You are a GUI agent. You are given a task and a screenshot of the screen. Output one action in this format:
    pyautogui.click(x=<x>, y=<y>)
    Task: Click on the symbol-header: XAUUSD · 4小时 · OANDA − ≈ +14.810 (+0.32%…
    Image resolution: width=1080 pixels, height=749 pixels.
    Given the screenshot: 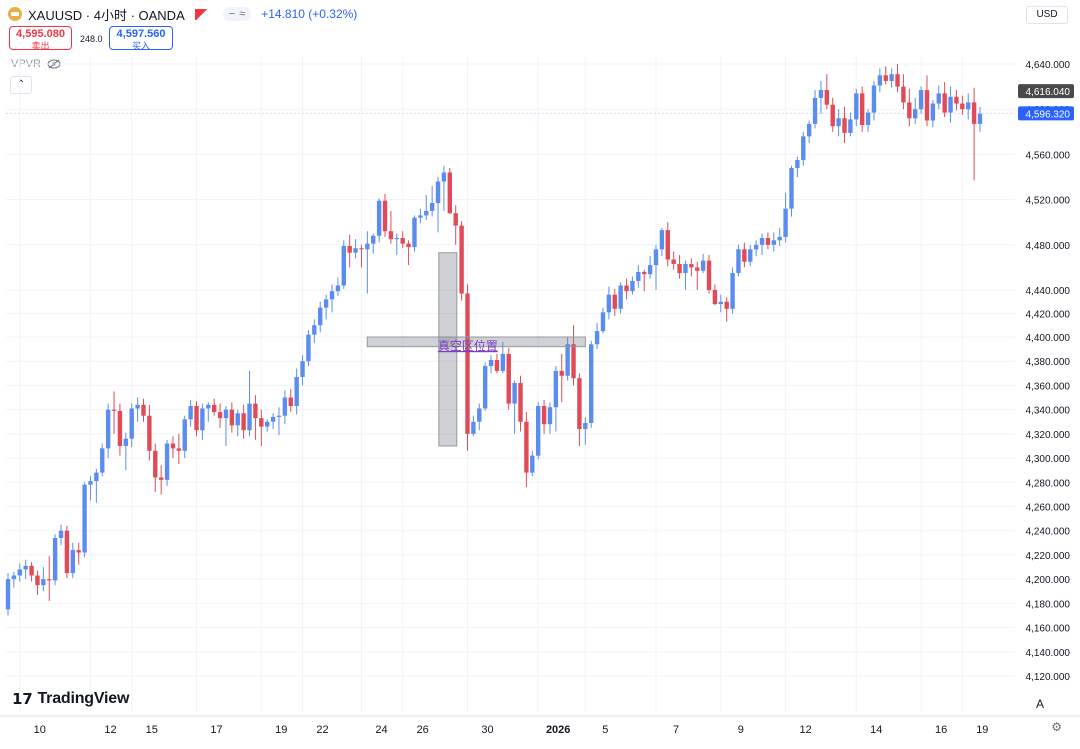 What is the action you would take?
    pyautogui.click(x=182, y=14)
    